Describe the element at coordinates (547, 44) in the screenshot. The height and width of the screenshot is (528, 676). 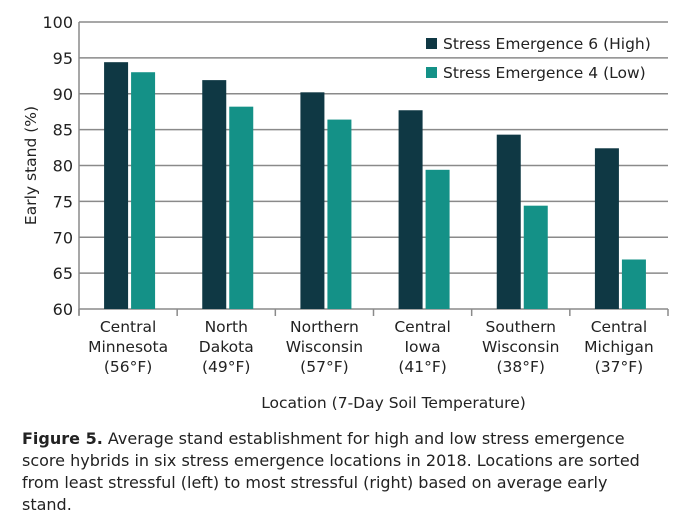
I see `legend-label: Stress Emergence 6 (High)` at that location.